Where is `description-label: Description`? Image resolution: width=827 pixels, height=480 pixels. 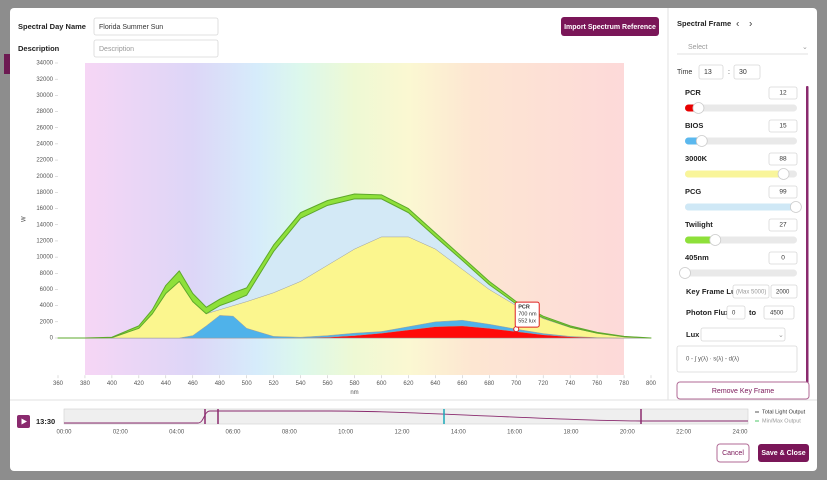
description-label: Description is located at coordinates (39, 48).